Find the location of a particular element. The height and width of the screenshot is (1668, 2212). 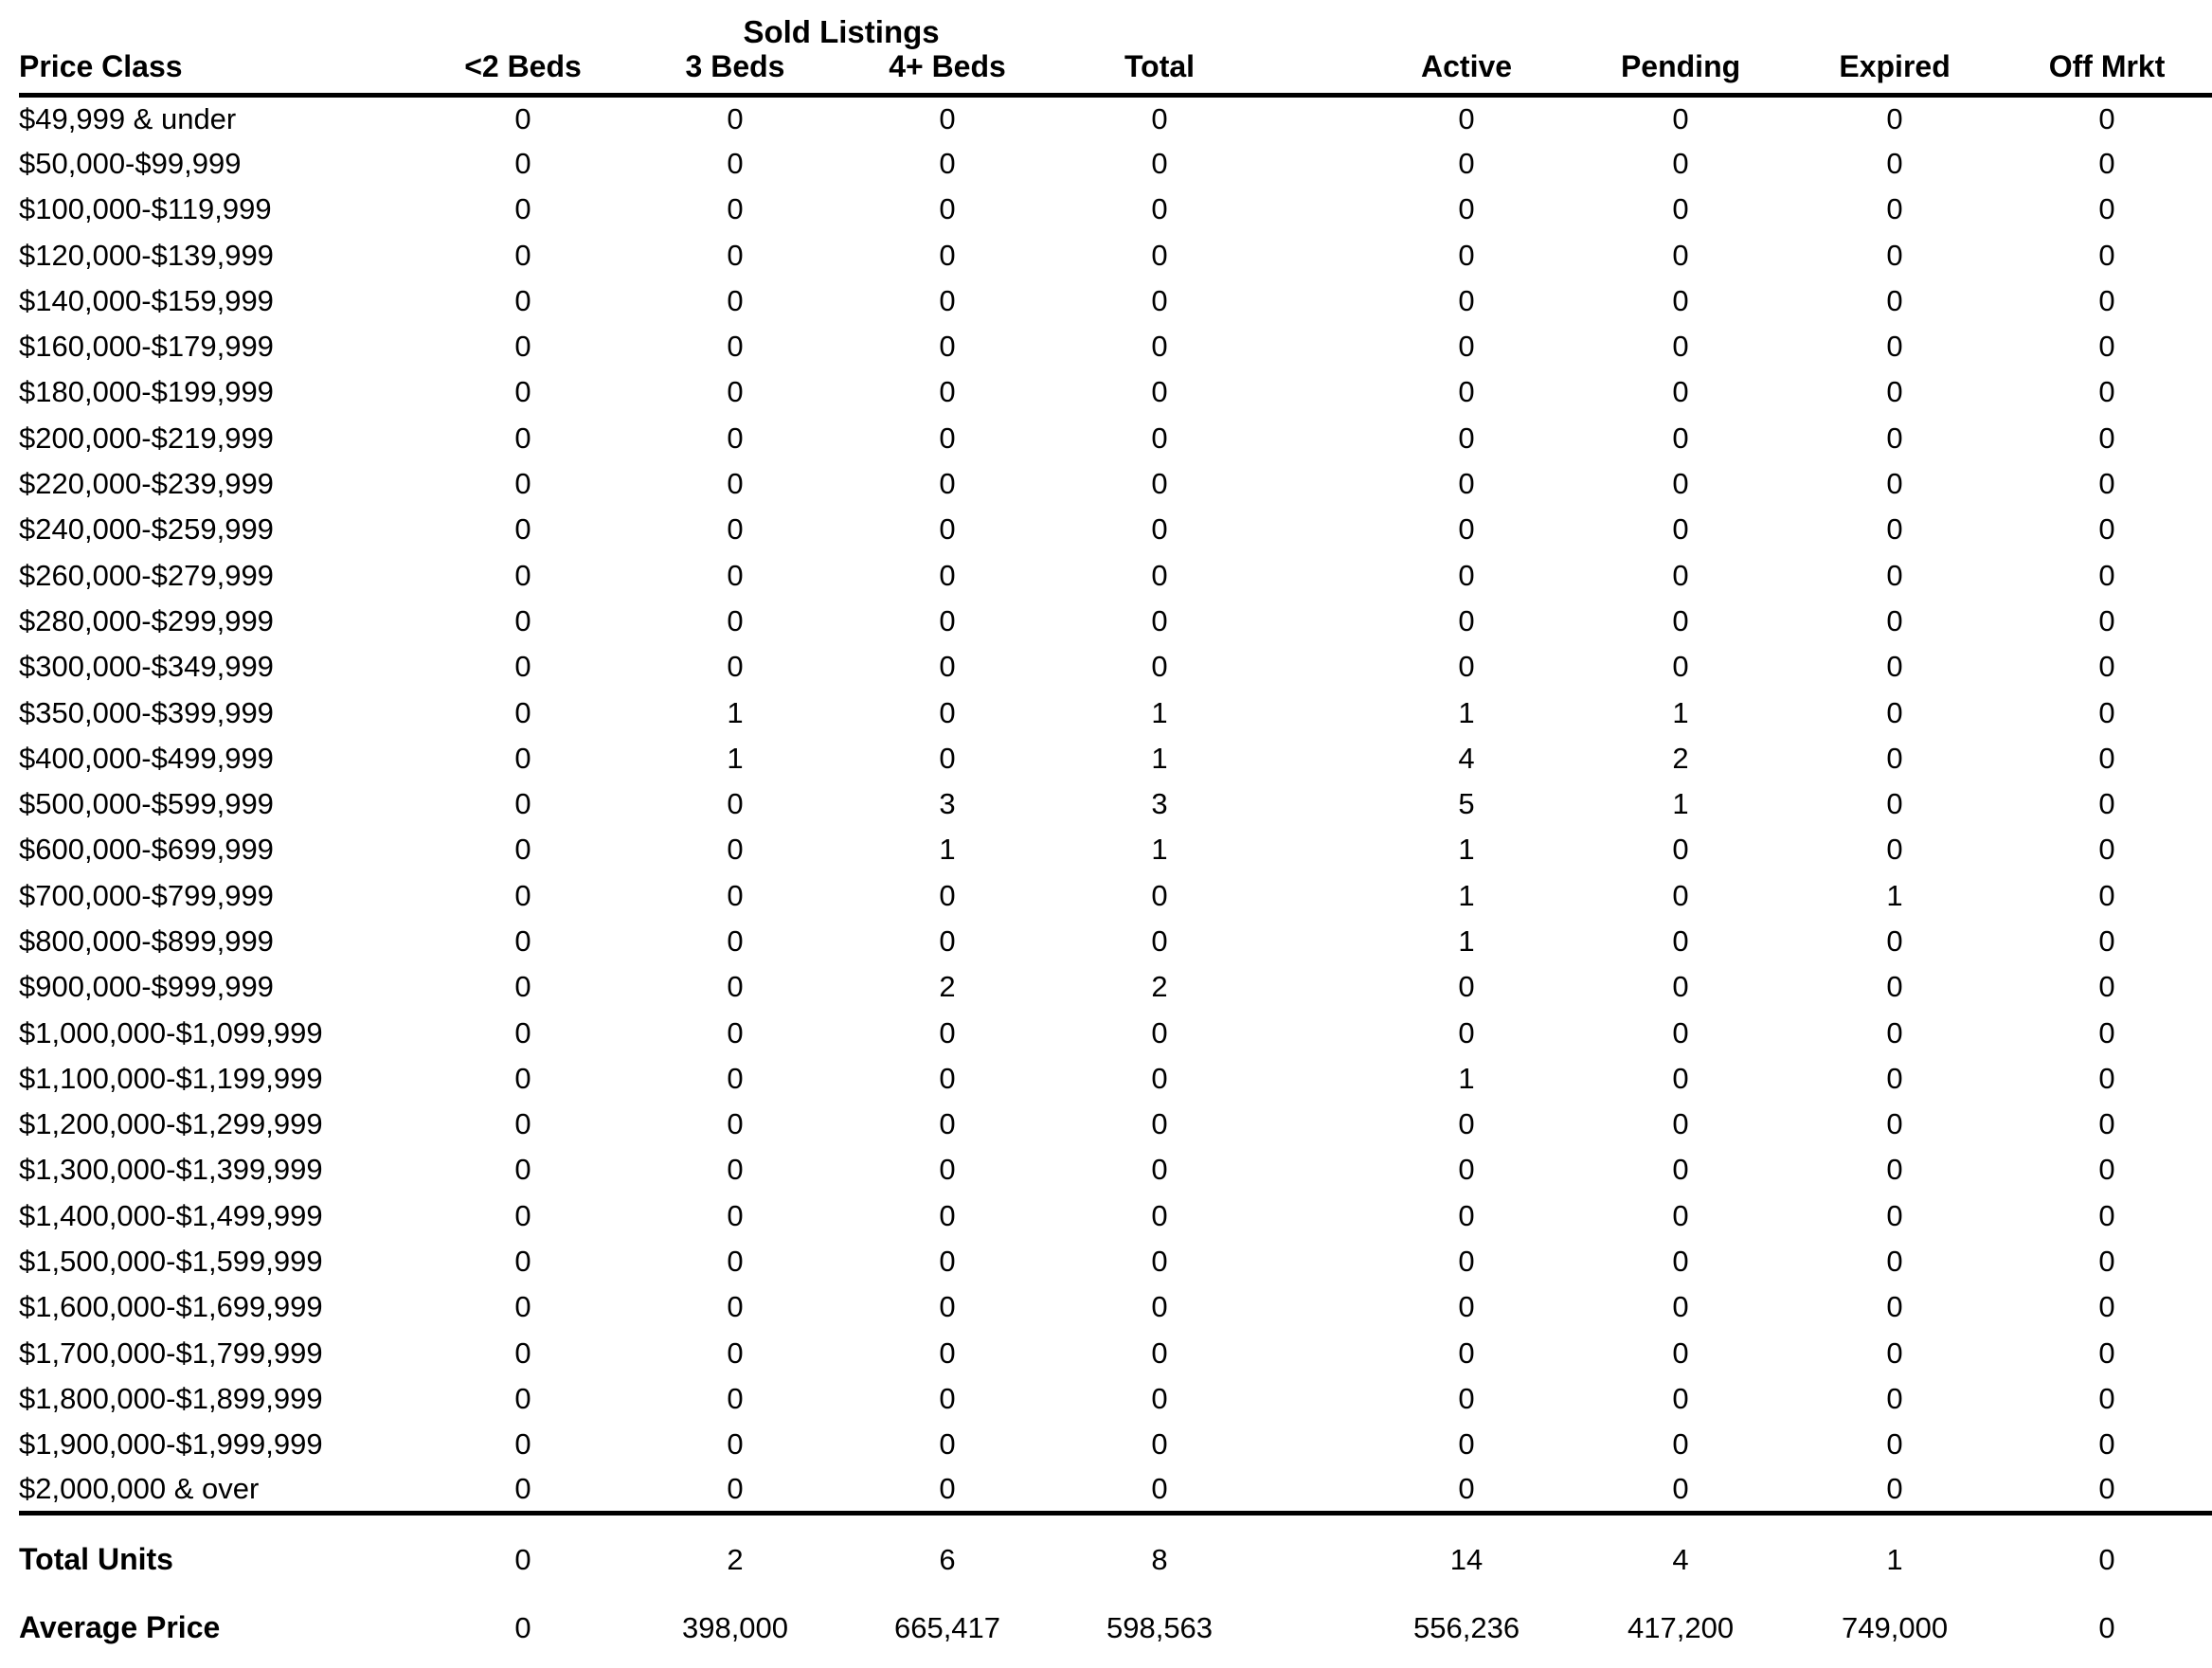

cell-total: 3 is located at coordinates (1159, 804).